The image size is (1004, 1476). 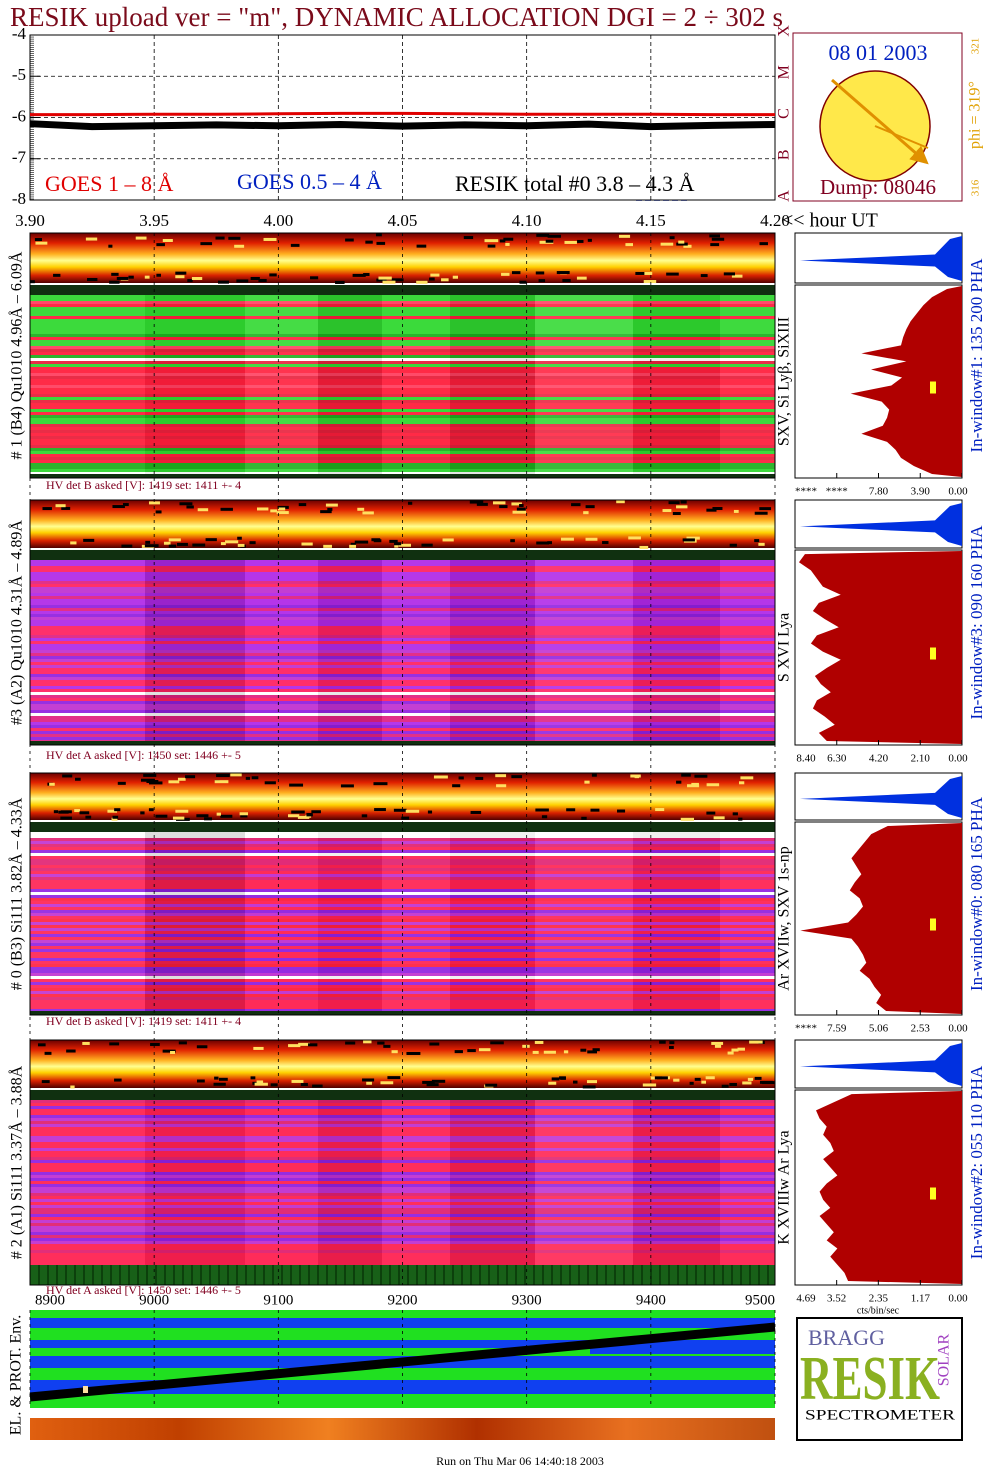 I want to click on x-axis-label: << hour UT, so click(x=830, y=221).